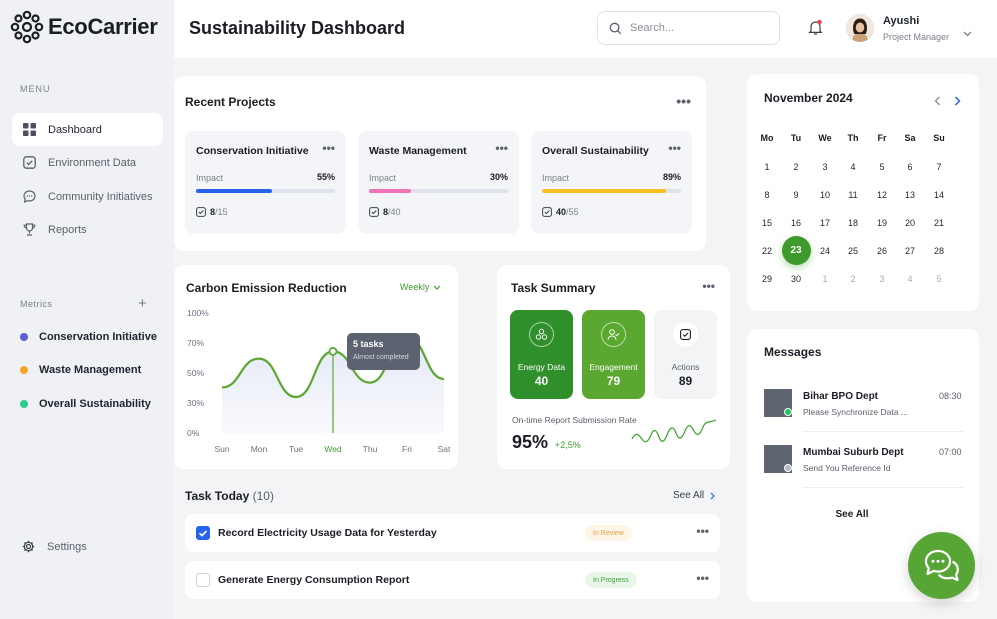 The width and height of the screenshot is (997, 619). What do you see at coordinates (193, 433) in the screenshot?
I see `y-tick-label: 0%` at bounding box center [193, 433].